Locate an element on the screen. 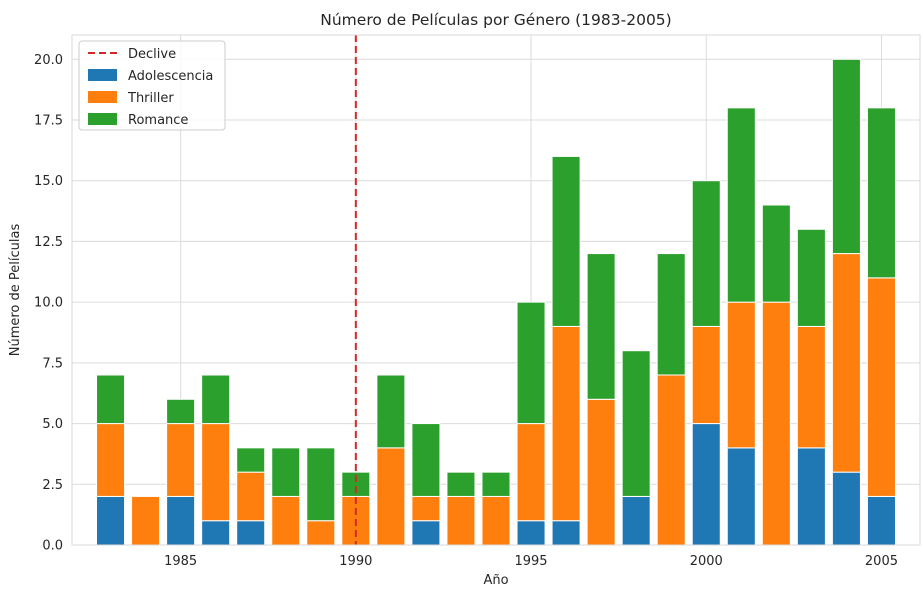  y-axis-label: Número de Películas is located at coordinates (15, 290).